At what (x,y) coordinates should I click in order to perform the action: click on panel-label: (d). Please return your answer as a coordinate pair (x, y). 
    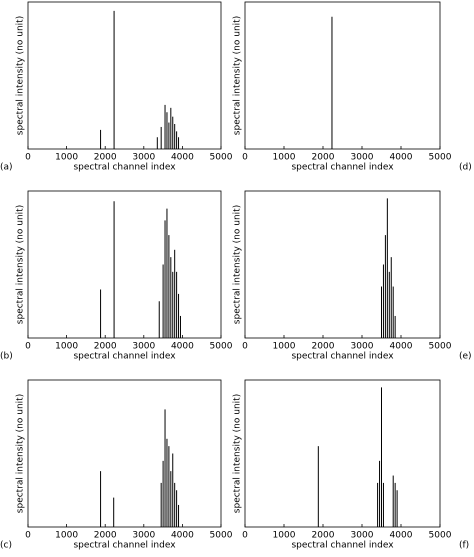
    Looking at the image, I should click on (465, 168).